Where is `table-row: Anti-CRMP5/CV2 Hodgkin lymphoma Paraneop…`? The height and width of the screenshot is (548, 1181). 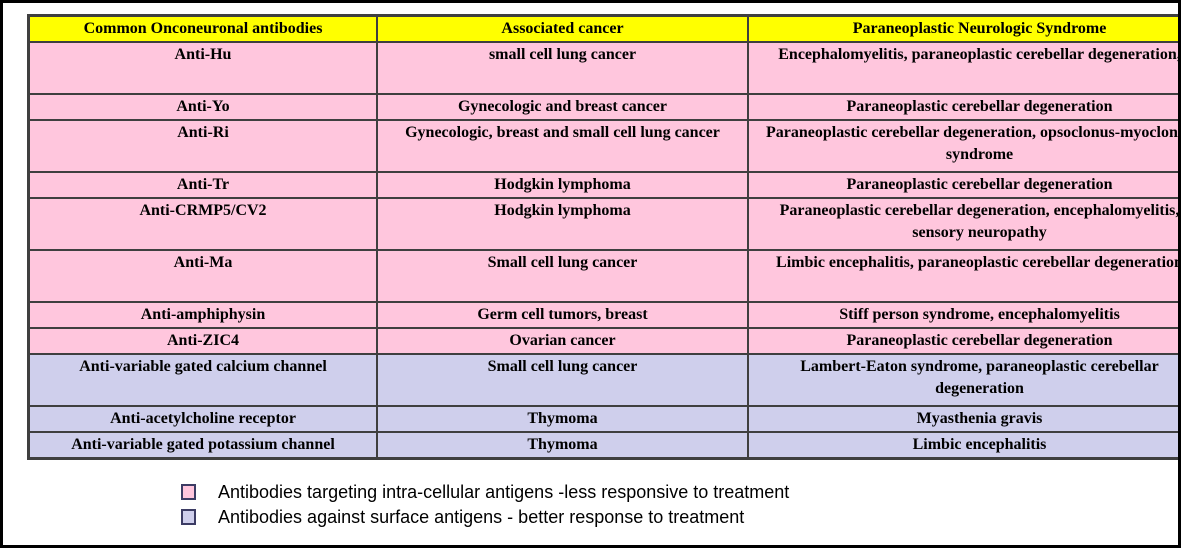
table-row: Anti-CRMP5/CV2 Hodgkin lymphoma Paraneop… is located at coordinates (602, 224).